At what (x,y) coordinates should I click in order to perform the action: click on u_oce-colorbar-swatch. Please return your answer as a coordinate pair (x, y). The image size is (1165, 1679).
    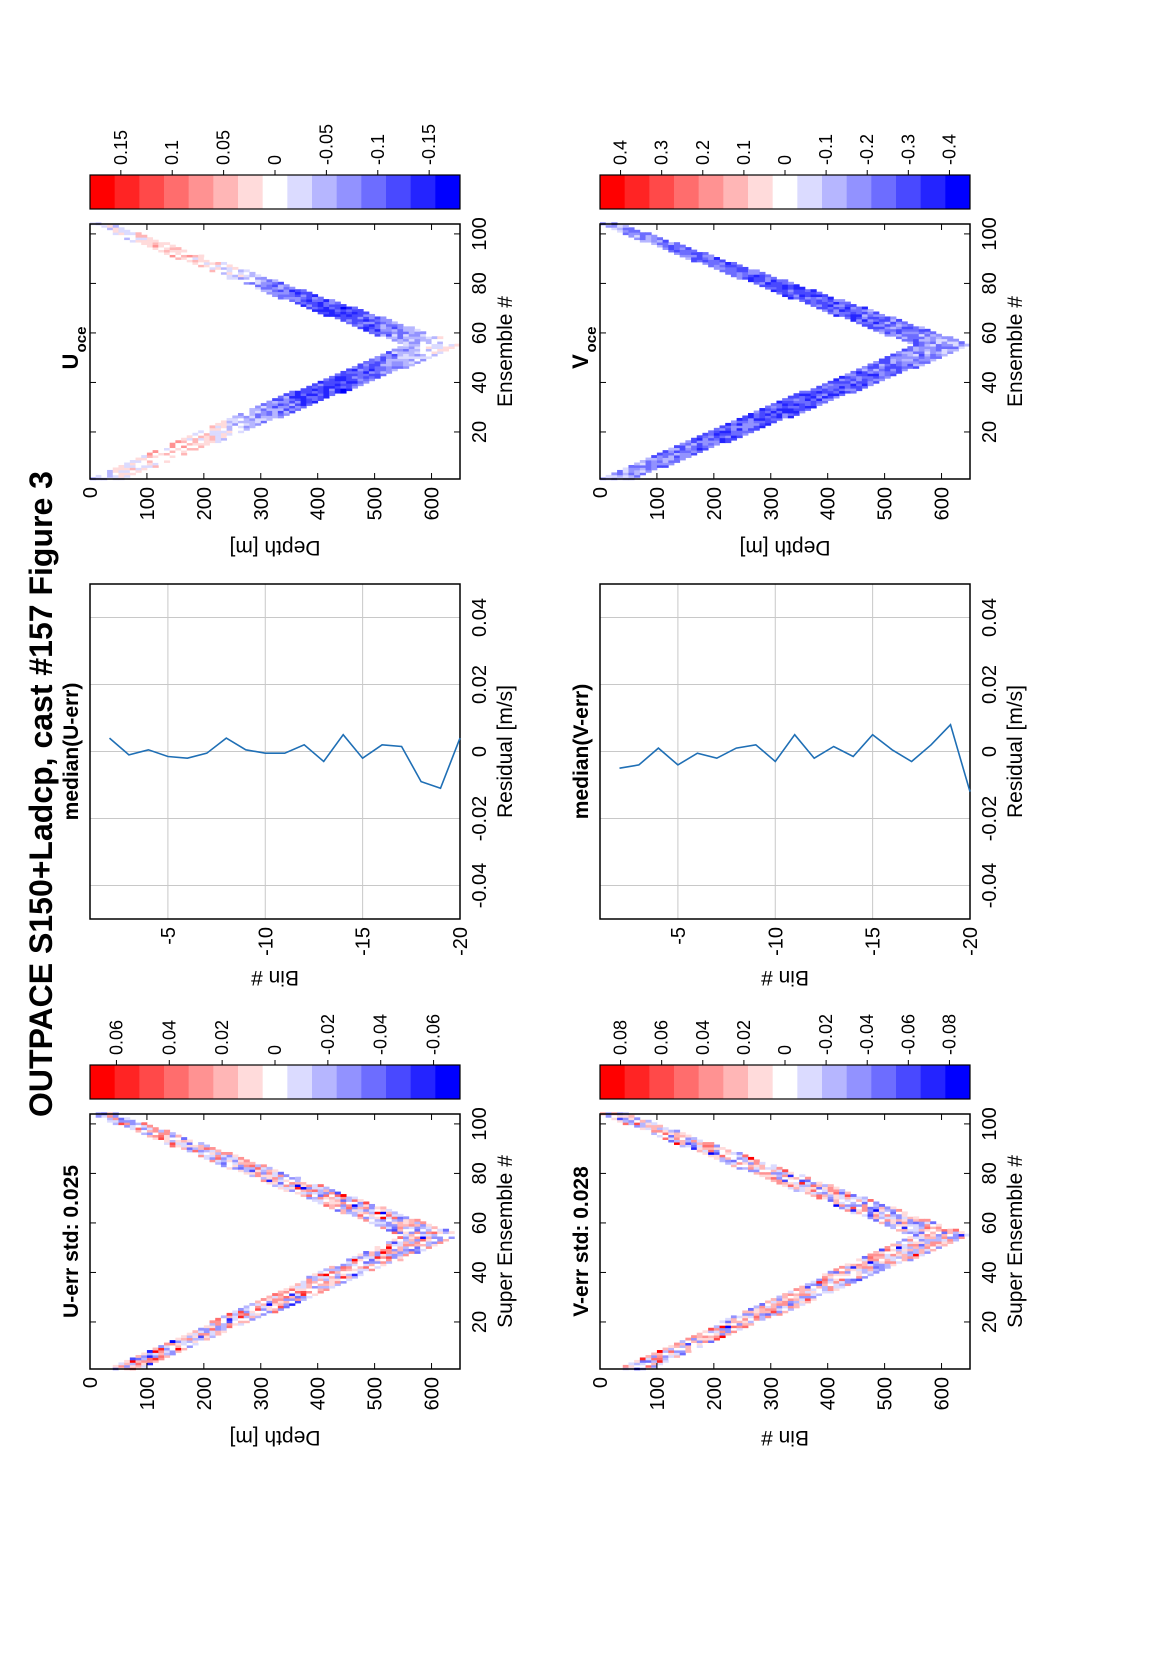
    Looking at the image, I should click on (226, 192).